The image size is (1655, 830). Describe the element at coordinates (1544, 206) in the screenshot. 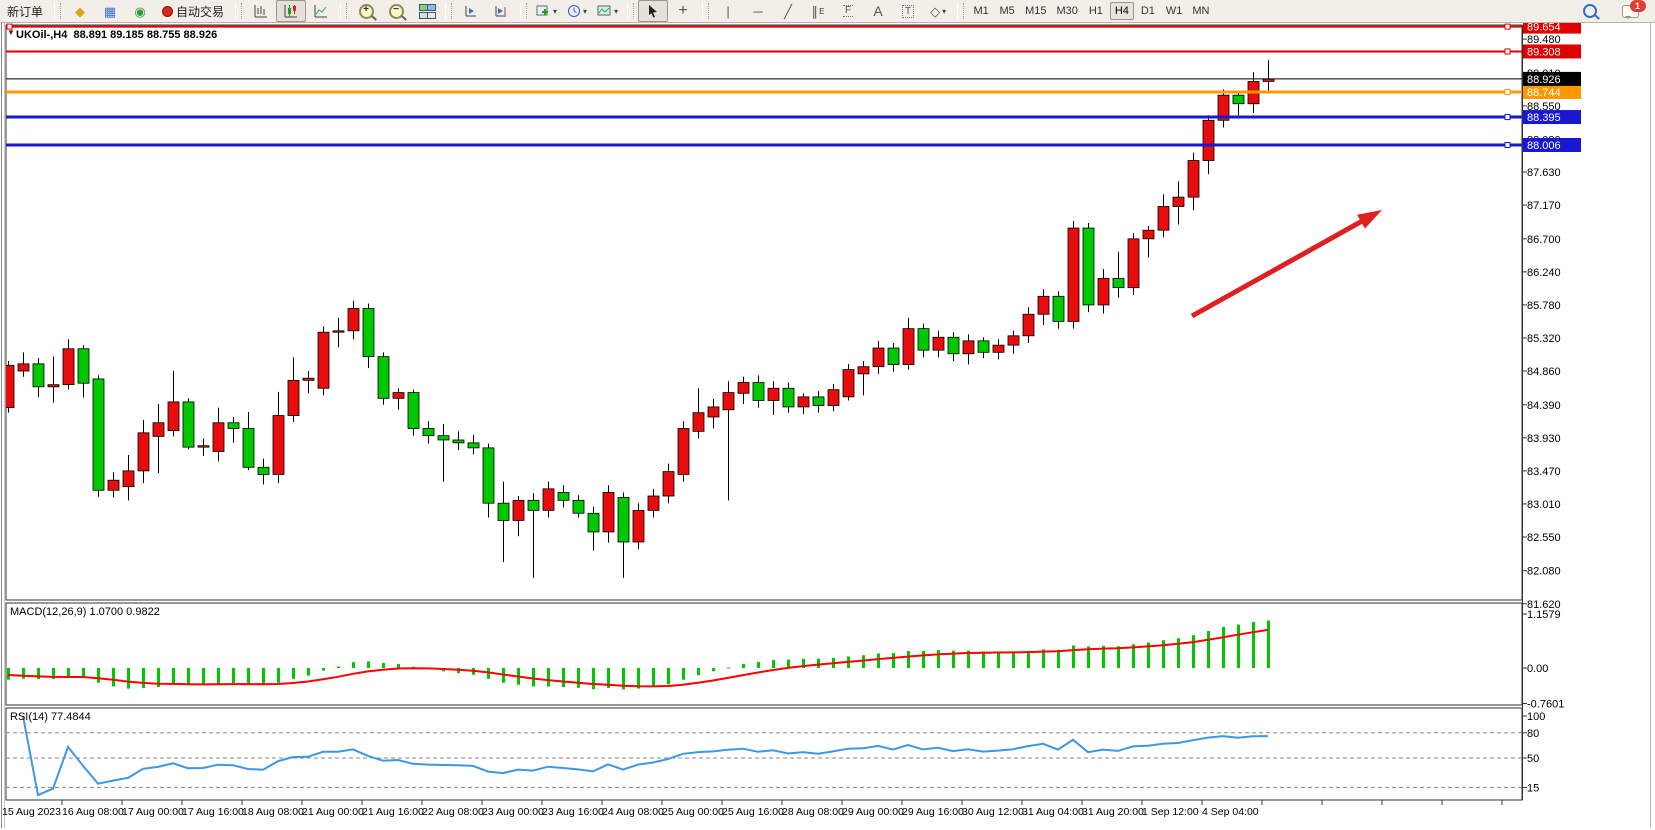

I see `price-tick-label: 87.170` at that location.